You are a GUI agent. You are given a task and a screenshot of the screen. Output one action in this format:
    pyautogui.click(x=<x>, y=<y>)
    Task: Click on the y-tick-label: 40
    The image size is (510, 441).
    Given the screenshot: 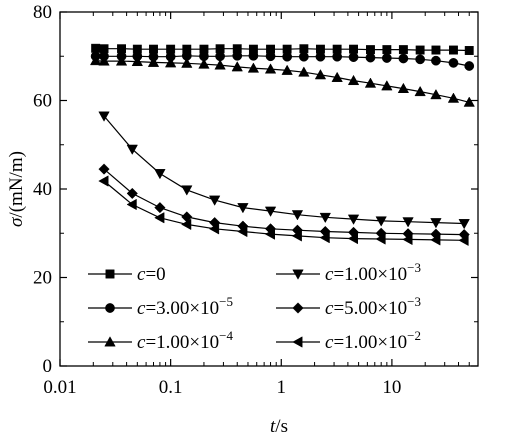 What is the action you would take?
    pyautogui.click(x=42, y=189)
    